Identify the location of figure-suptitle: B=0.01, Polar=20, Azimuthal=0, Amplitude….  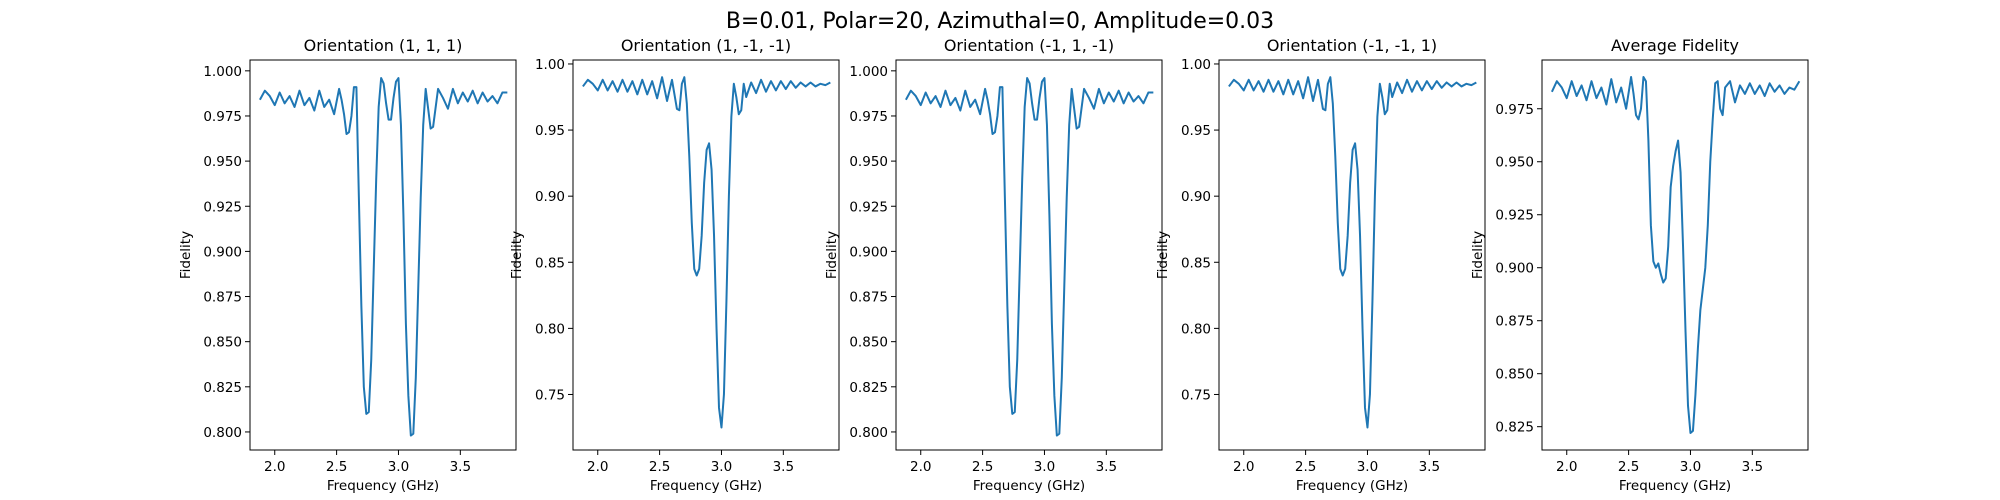
(1000, 21).